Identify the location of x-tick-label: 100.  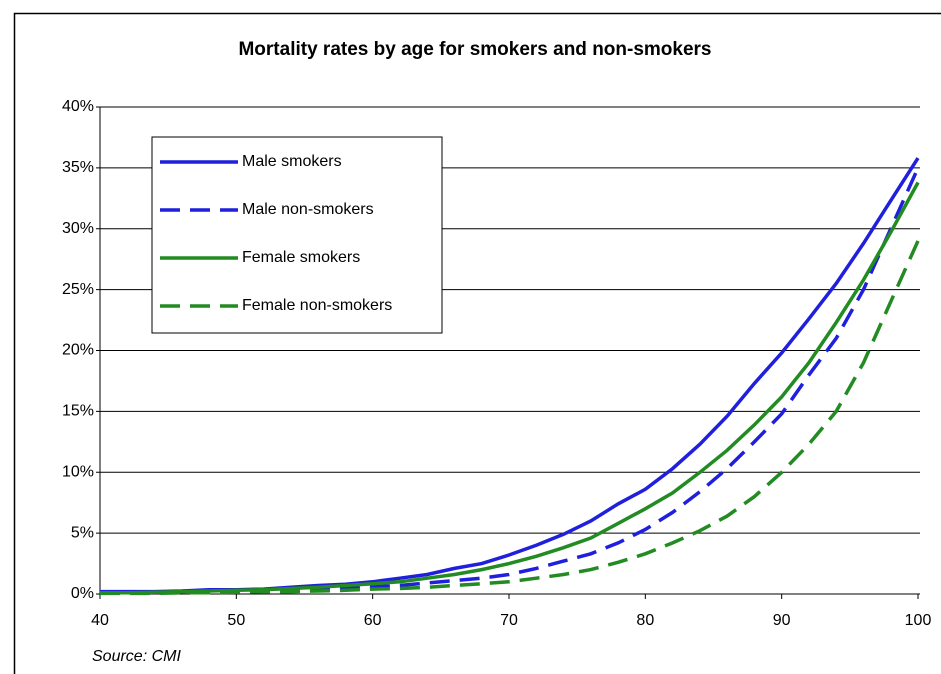
(918, 620).